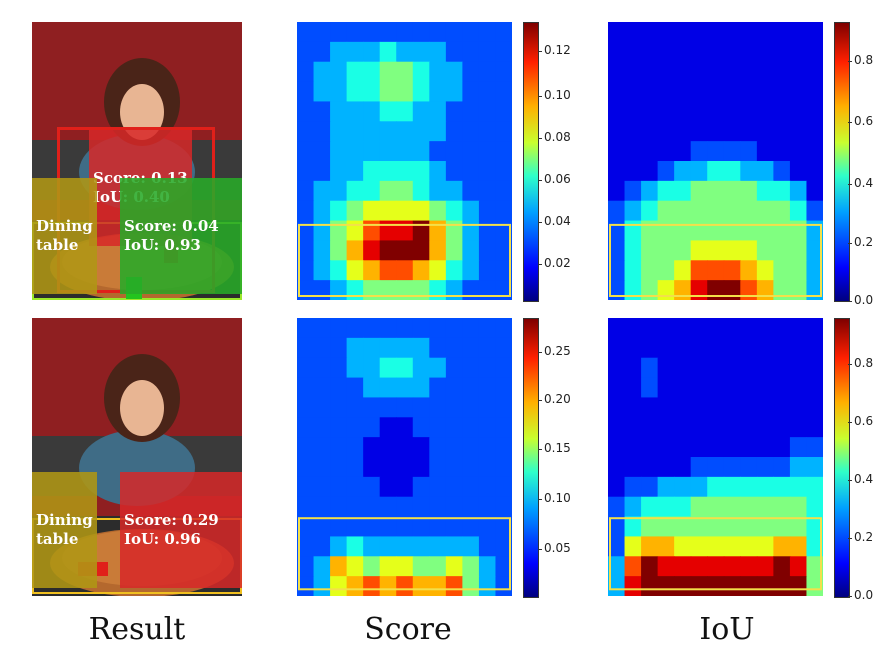 The height and width of the screenshot is (654, 890). I want to click on iou-colorbar-row2, so click(842, 458).